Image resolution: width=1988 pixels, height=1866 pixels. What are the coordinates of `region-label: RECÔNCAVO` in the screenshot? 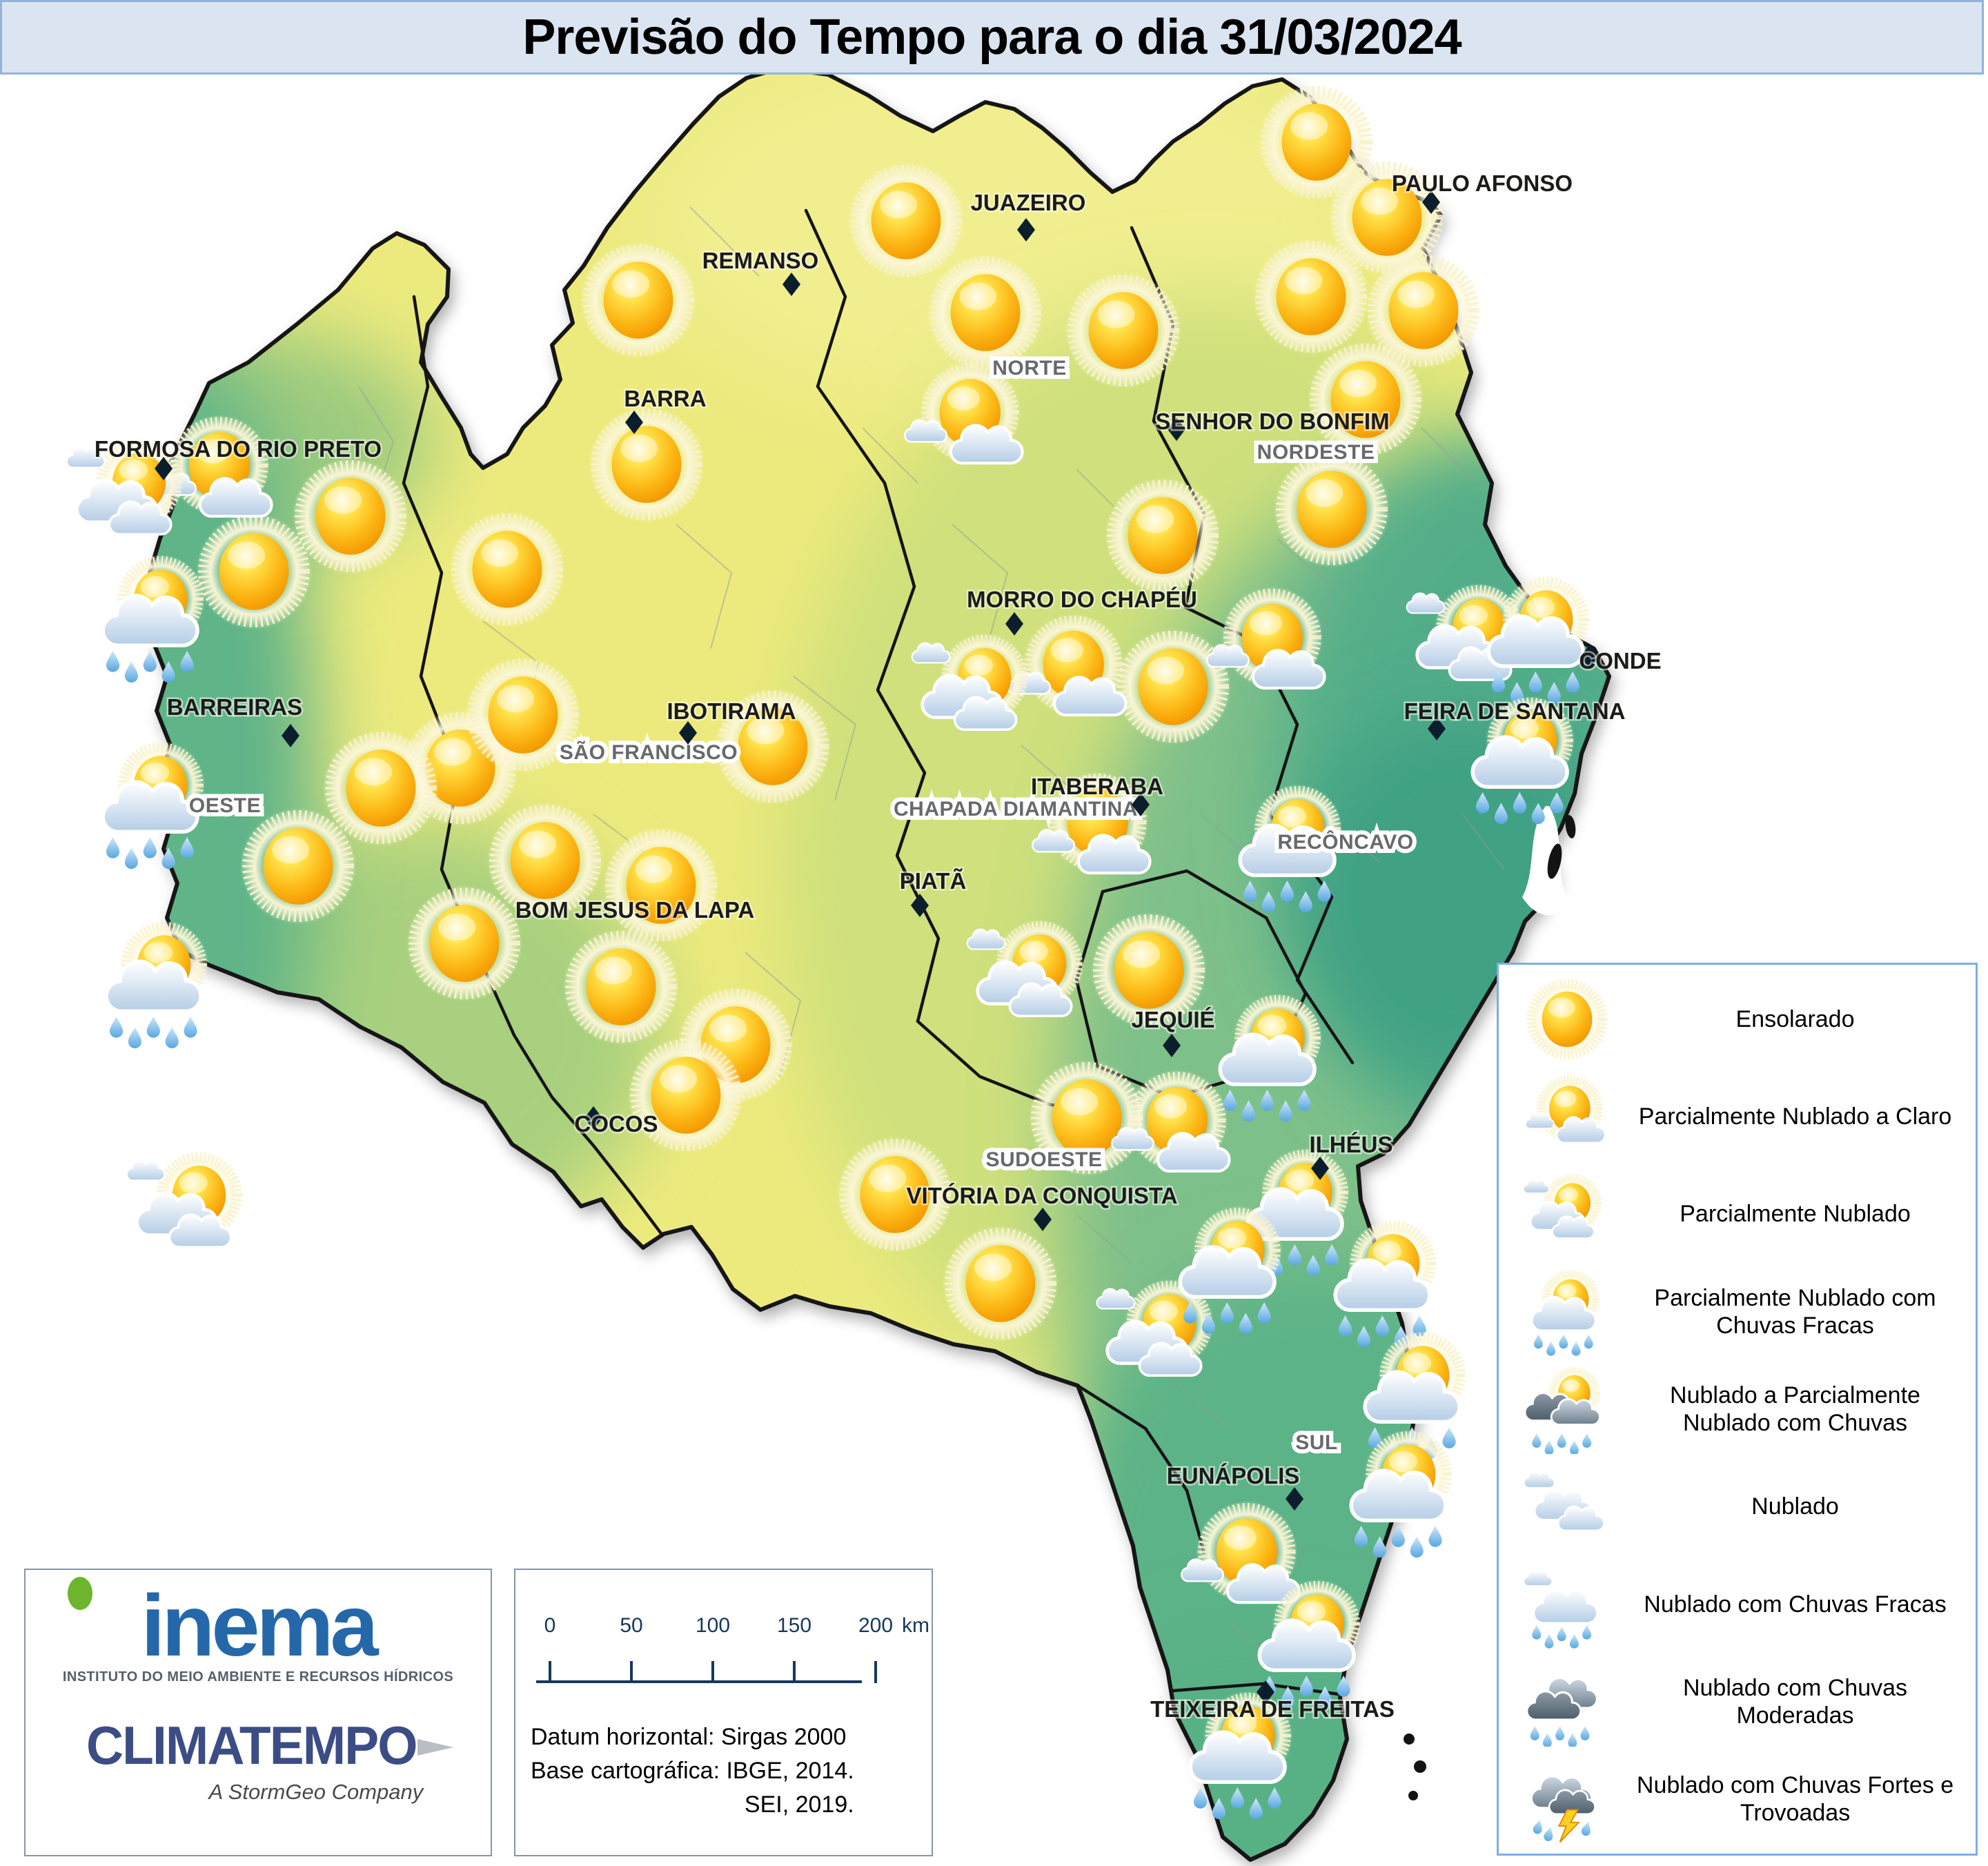 It's located at (1345, 842).